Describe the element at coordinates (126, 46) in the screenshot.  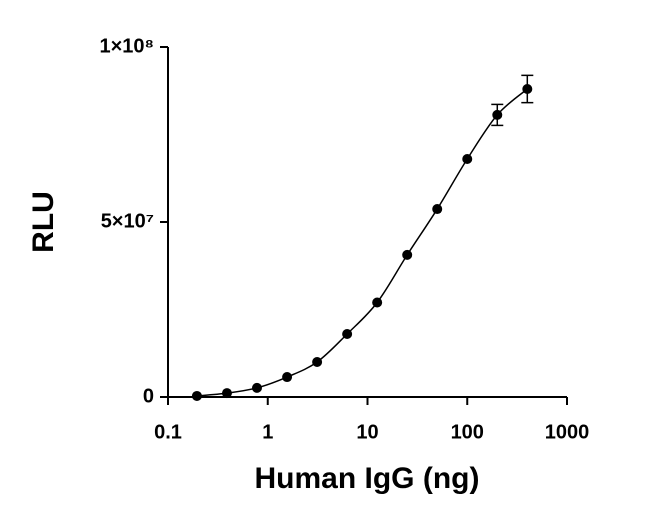
I see `y-tick-label: 1×10⁸` at that location.